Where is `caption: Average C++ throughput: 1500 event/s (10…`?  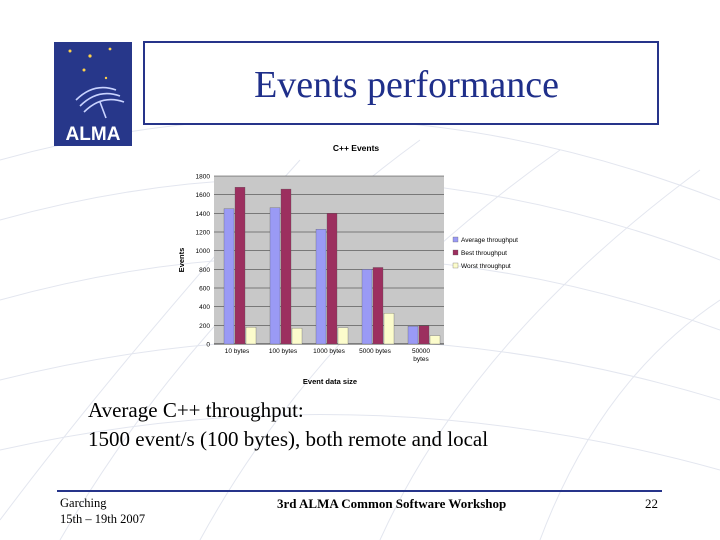 caption: Average C++ throughput: 1500 event/s (10… is located at coordinates (288, 425).